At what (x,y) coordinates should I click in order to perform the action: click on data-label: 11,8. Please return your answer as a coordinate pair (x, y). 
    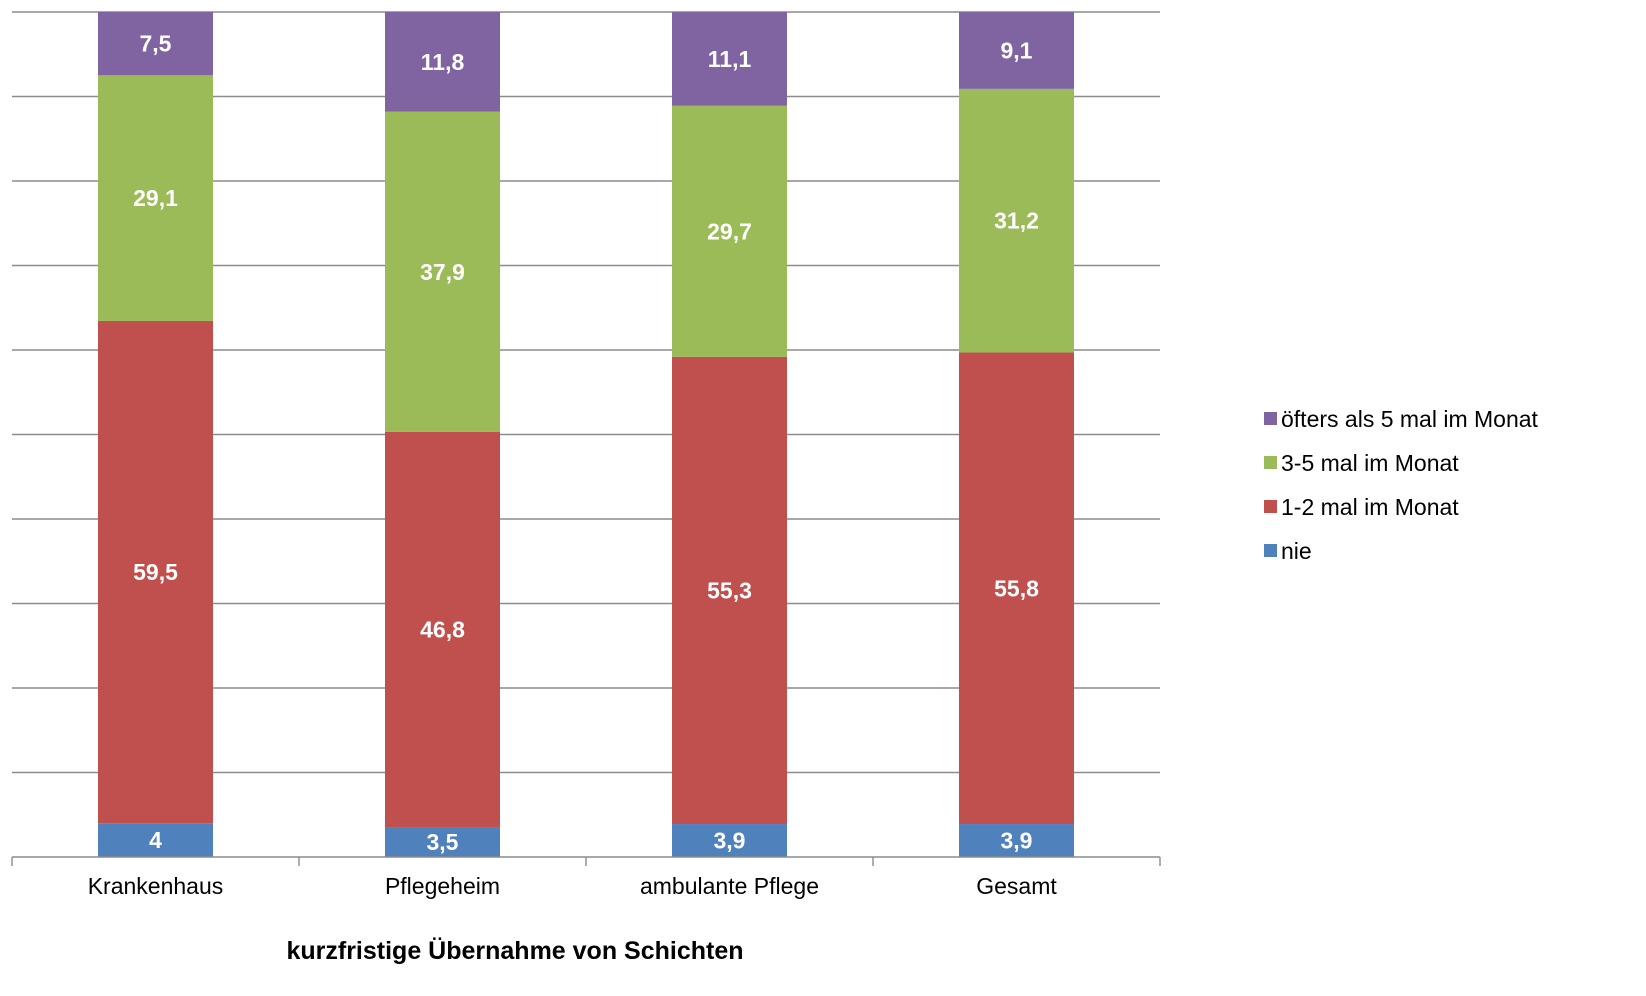
    Looking at the image, I should click on (443, 62).